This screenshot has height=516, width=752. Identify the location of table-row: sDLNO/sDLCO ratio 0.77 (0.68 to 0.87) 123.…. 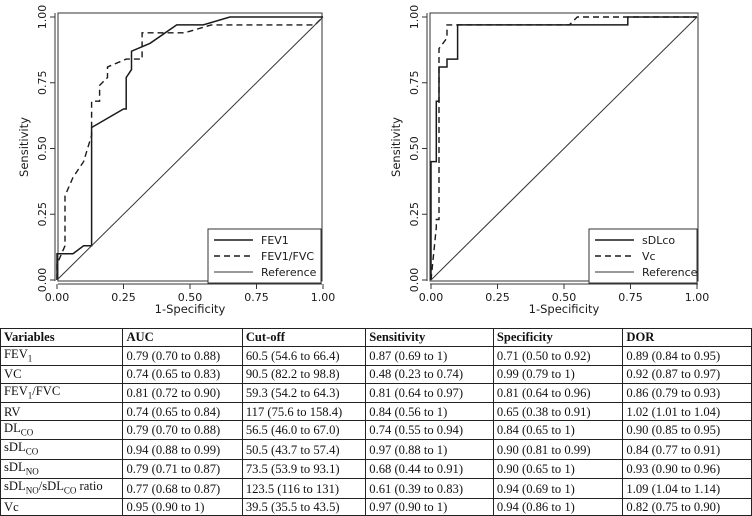
(376, 488).